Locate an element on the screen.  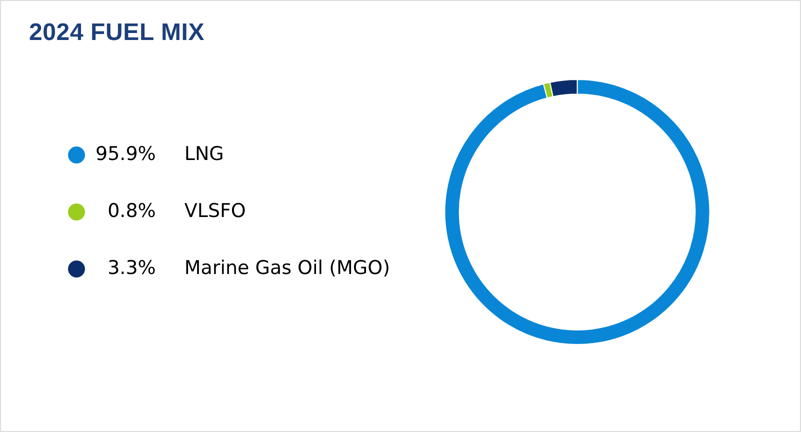
chart-title: 2024 FUEL MIX is located at coordinates (117, 33).